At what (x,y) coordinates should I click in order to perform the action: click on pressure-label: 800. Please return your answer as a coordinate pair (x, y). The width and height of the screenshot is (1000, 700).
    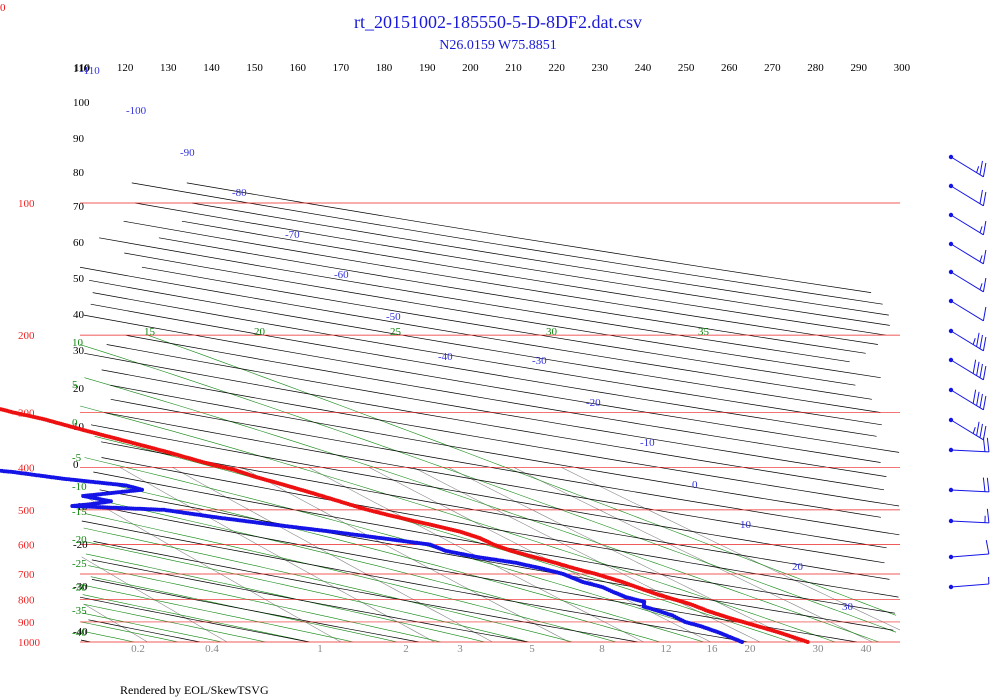
    Looking at the image, I should click on (26, 600).